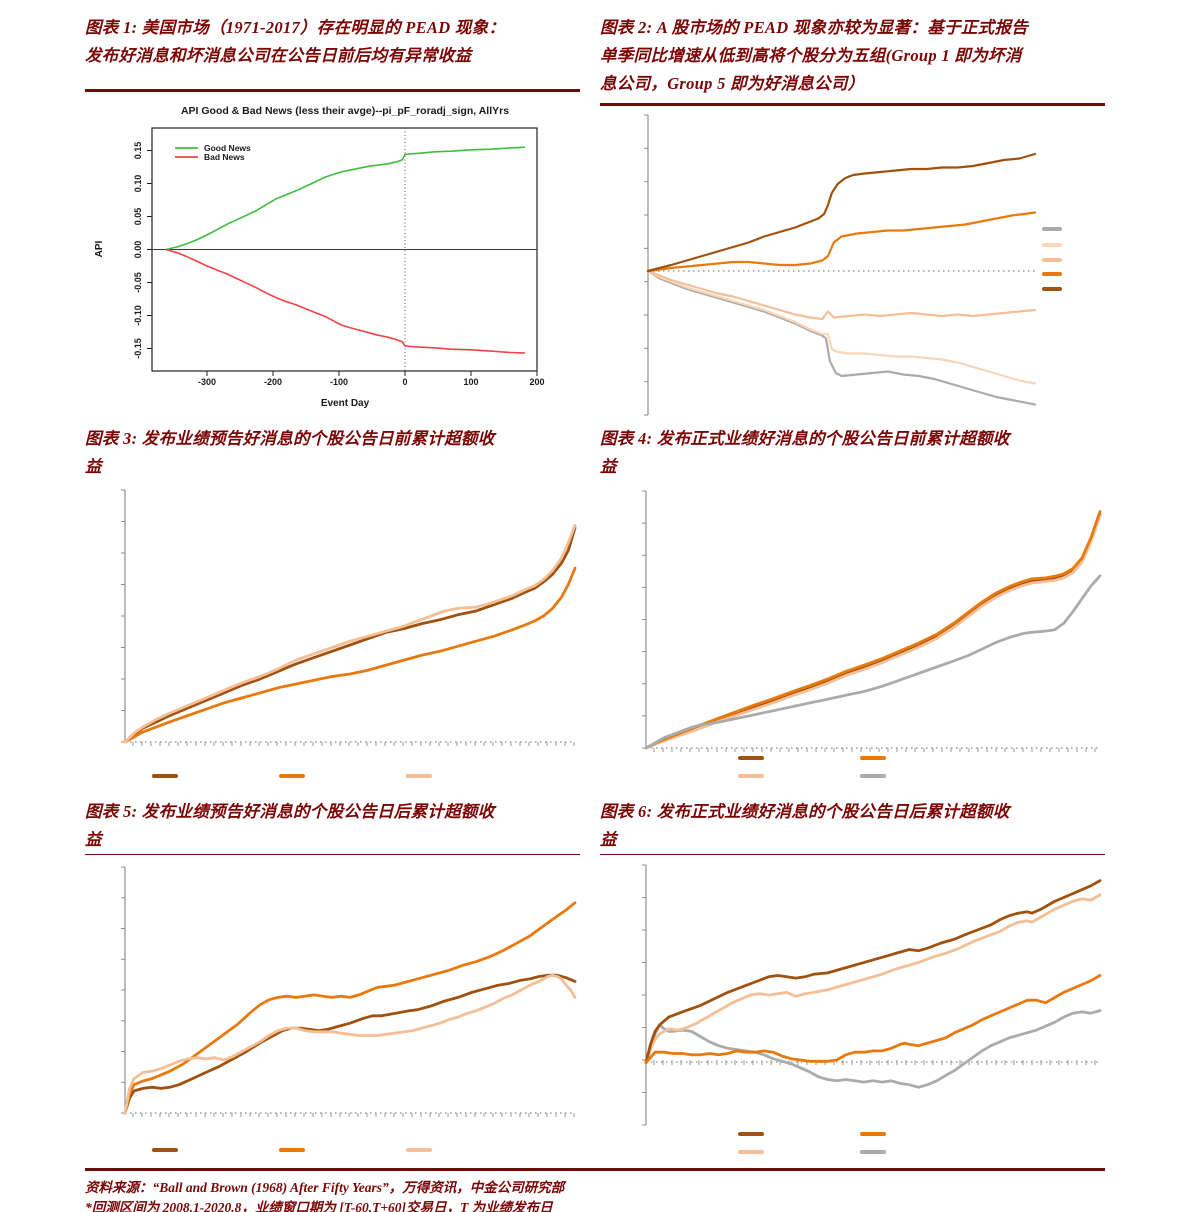  Describe the element at coordinates (138, 250) in the screenshot. I see `svg-text: 0.00` at that location.